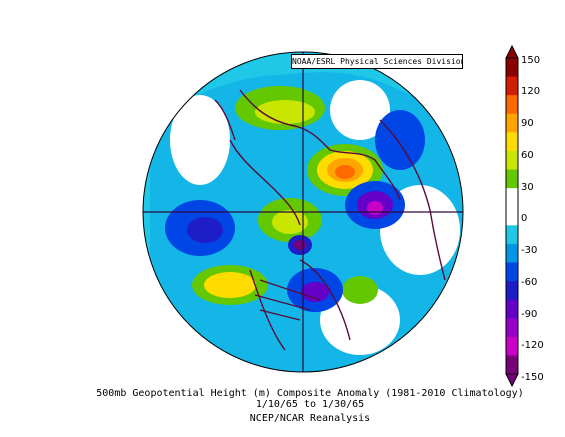 This screenshot has width=565, height=437. What do you see at coordinates (529, 314) in the screenshot?
I see `colorbar-tick-label: -90` at bounding box center [529, 314].